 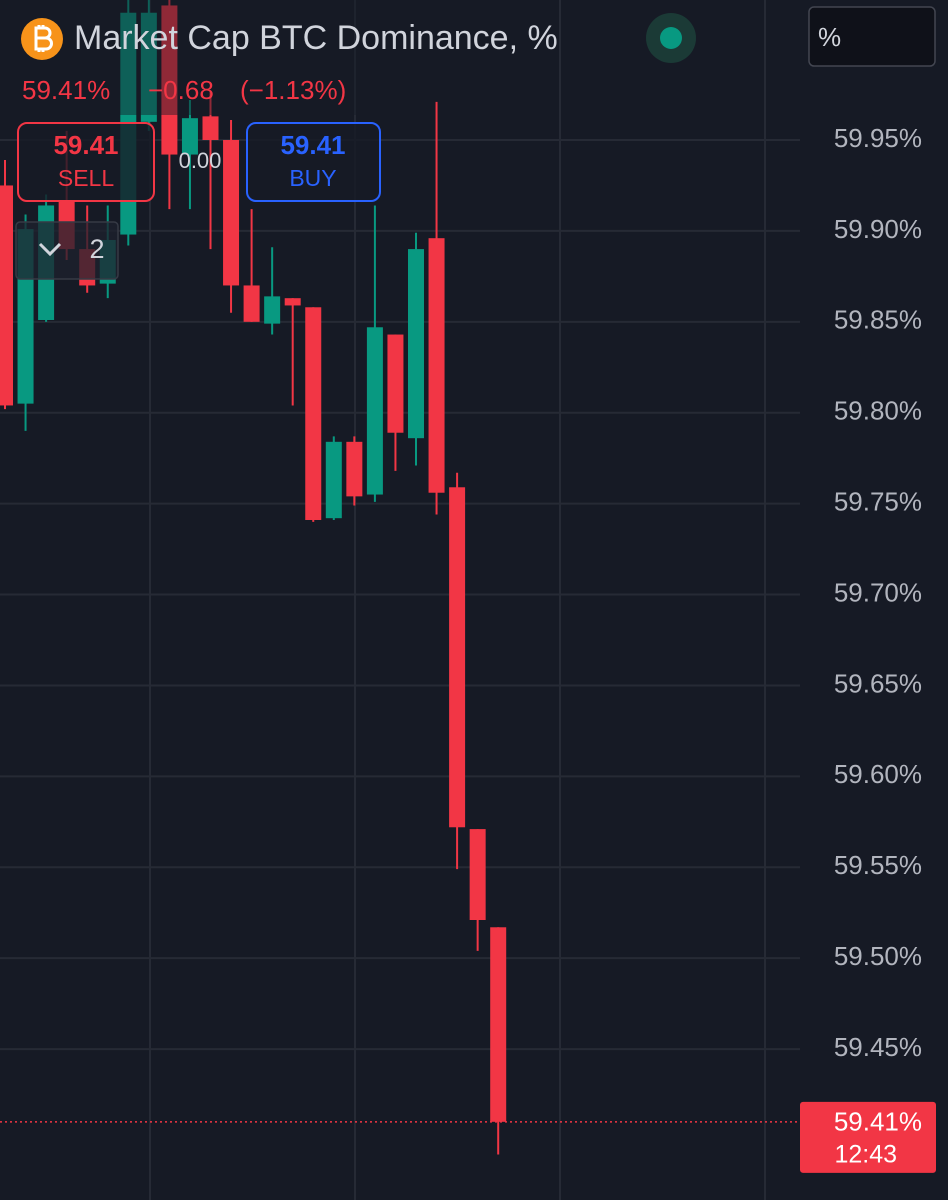 I want to click on unit-text: %, so click(x=829, y=37).